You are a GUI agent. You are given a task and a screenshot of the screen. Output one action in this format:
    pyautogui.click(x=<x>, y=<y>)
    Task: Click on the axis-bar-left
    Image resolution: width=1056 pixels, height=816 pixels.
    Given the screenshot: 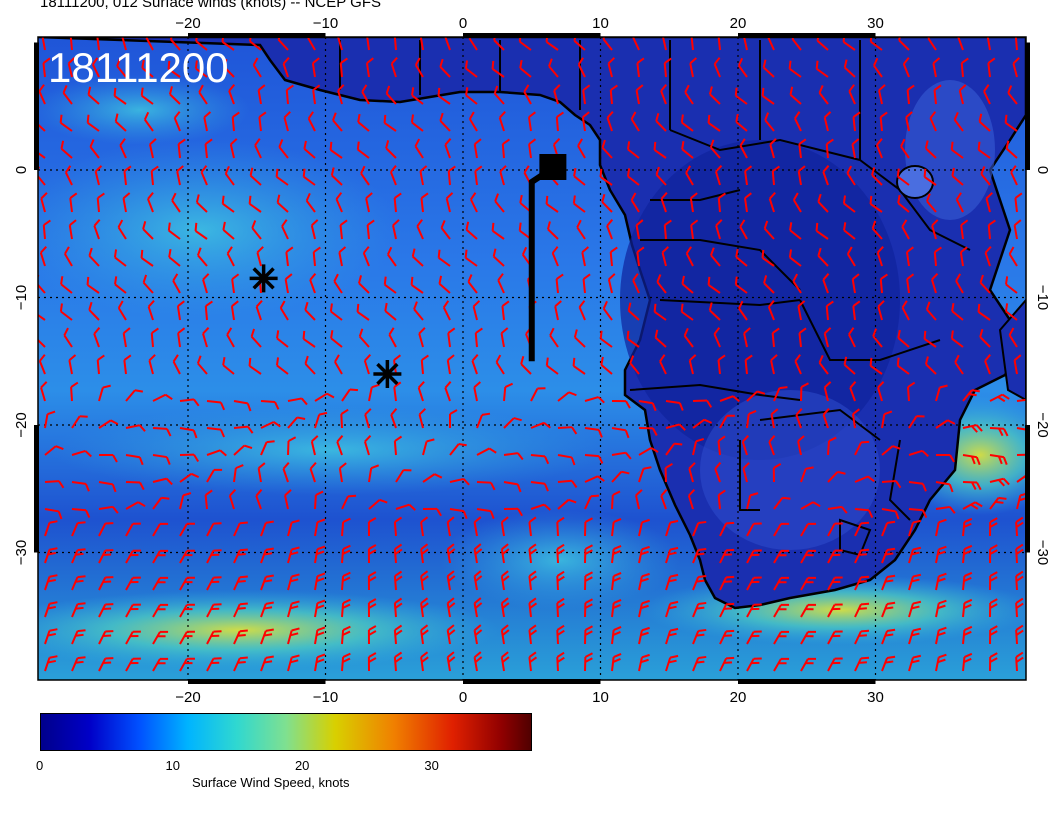 What is the action you would take?
    pyautogui.click(x=36, y=489)
    